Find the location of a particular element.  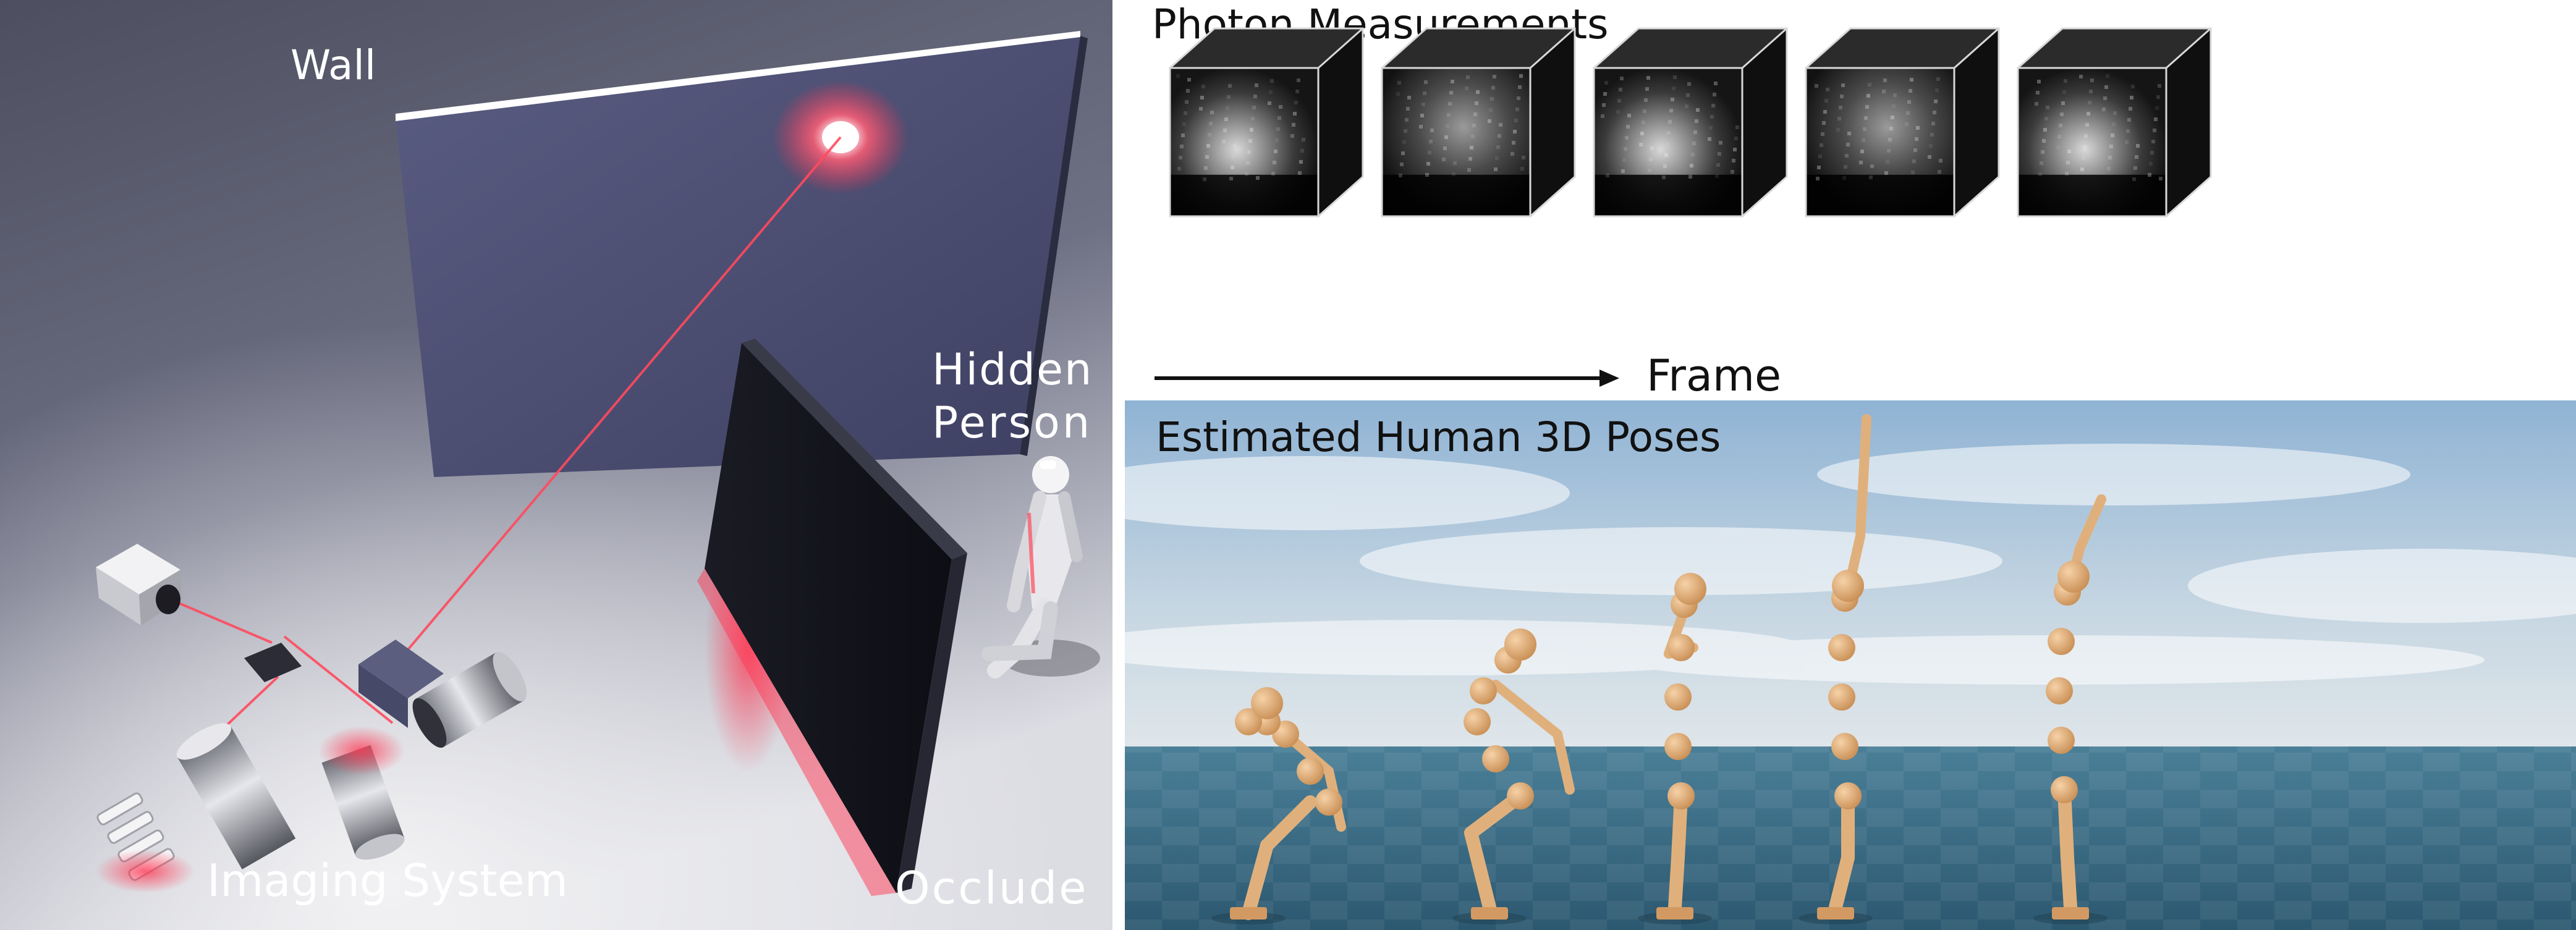

estimated-poses-title: Estimated Human 3D Poses is located at coordinates (1438, 437).